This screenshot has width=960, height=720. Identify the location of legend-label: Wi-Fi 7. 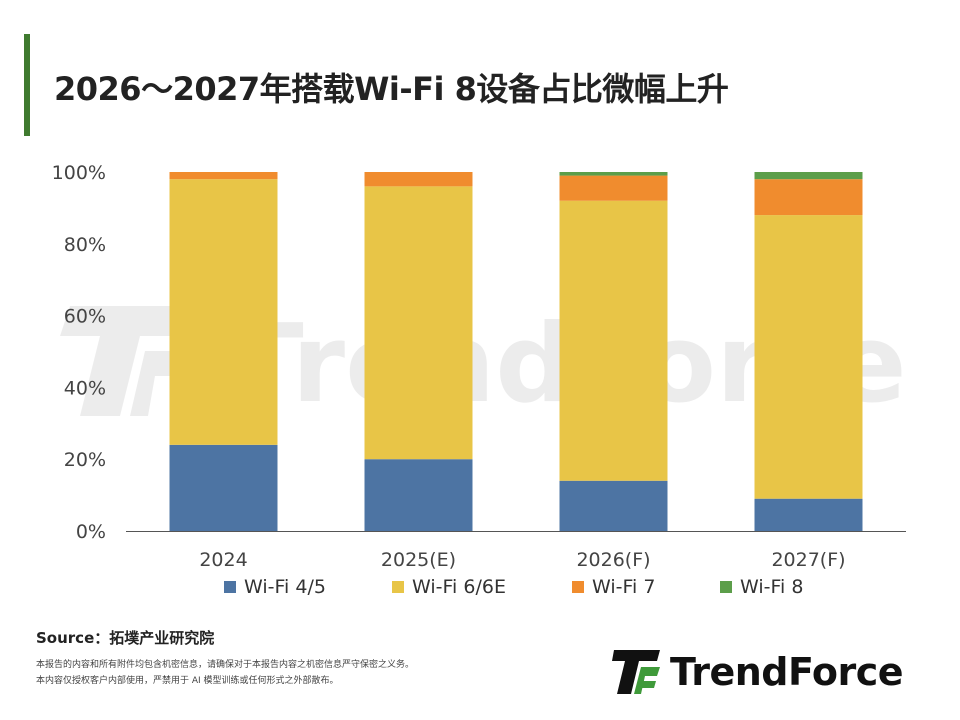
(624, 587).